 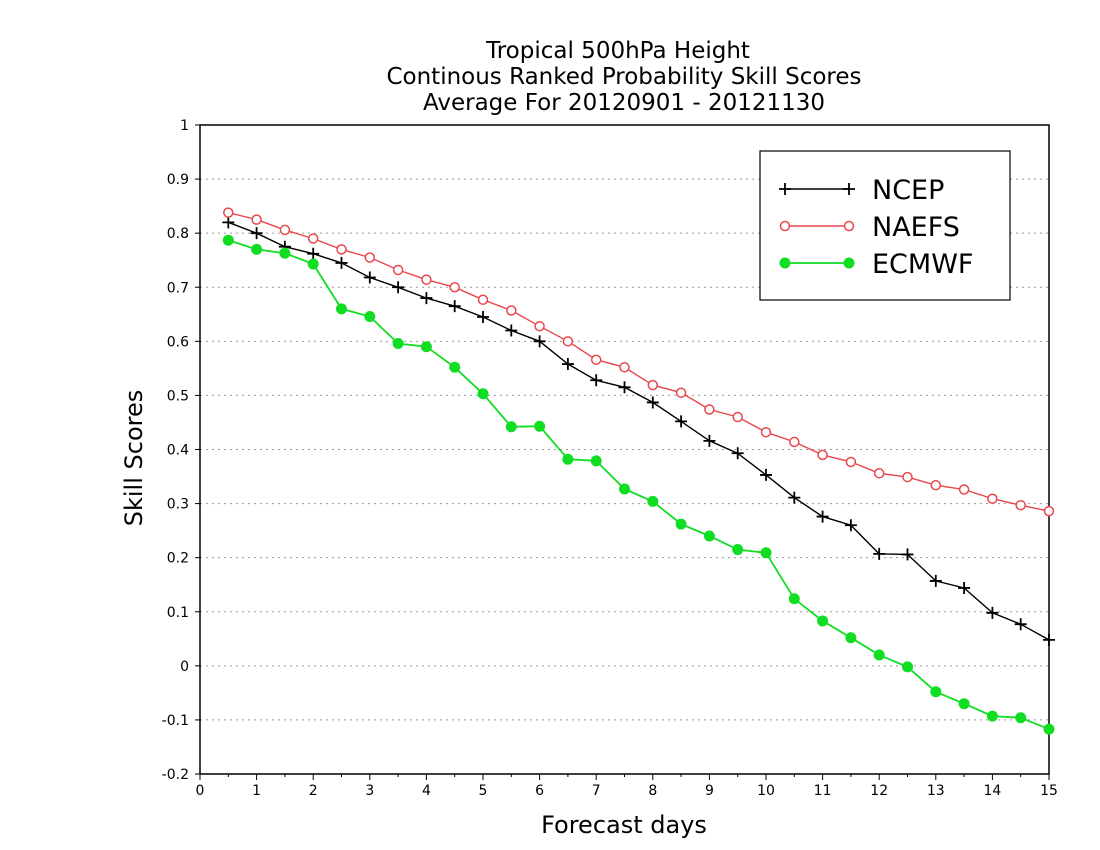 What do you see at coordinates (922, 264) in the screenshot?
I see `legend-label: ECMWF` at bounding box center [922, 264].